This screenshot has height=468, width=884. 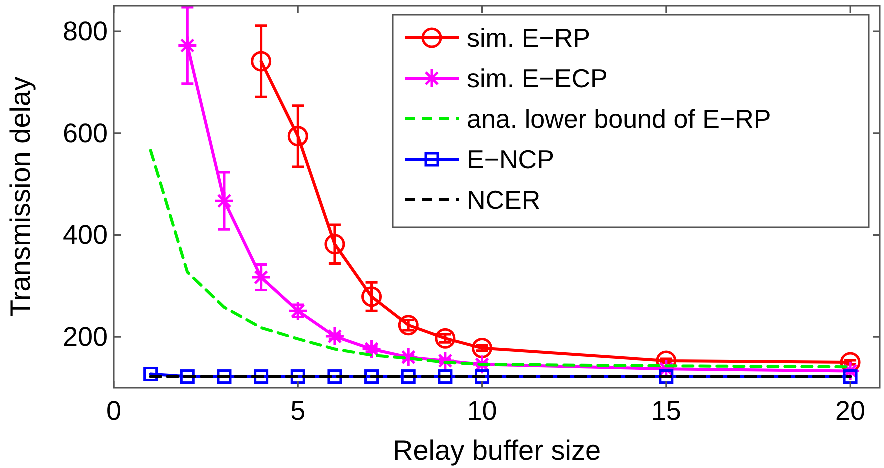 I want to click on y-tick-label: 600, so click(x=85, y=133).